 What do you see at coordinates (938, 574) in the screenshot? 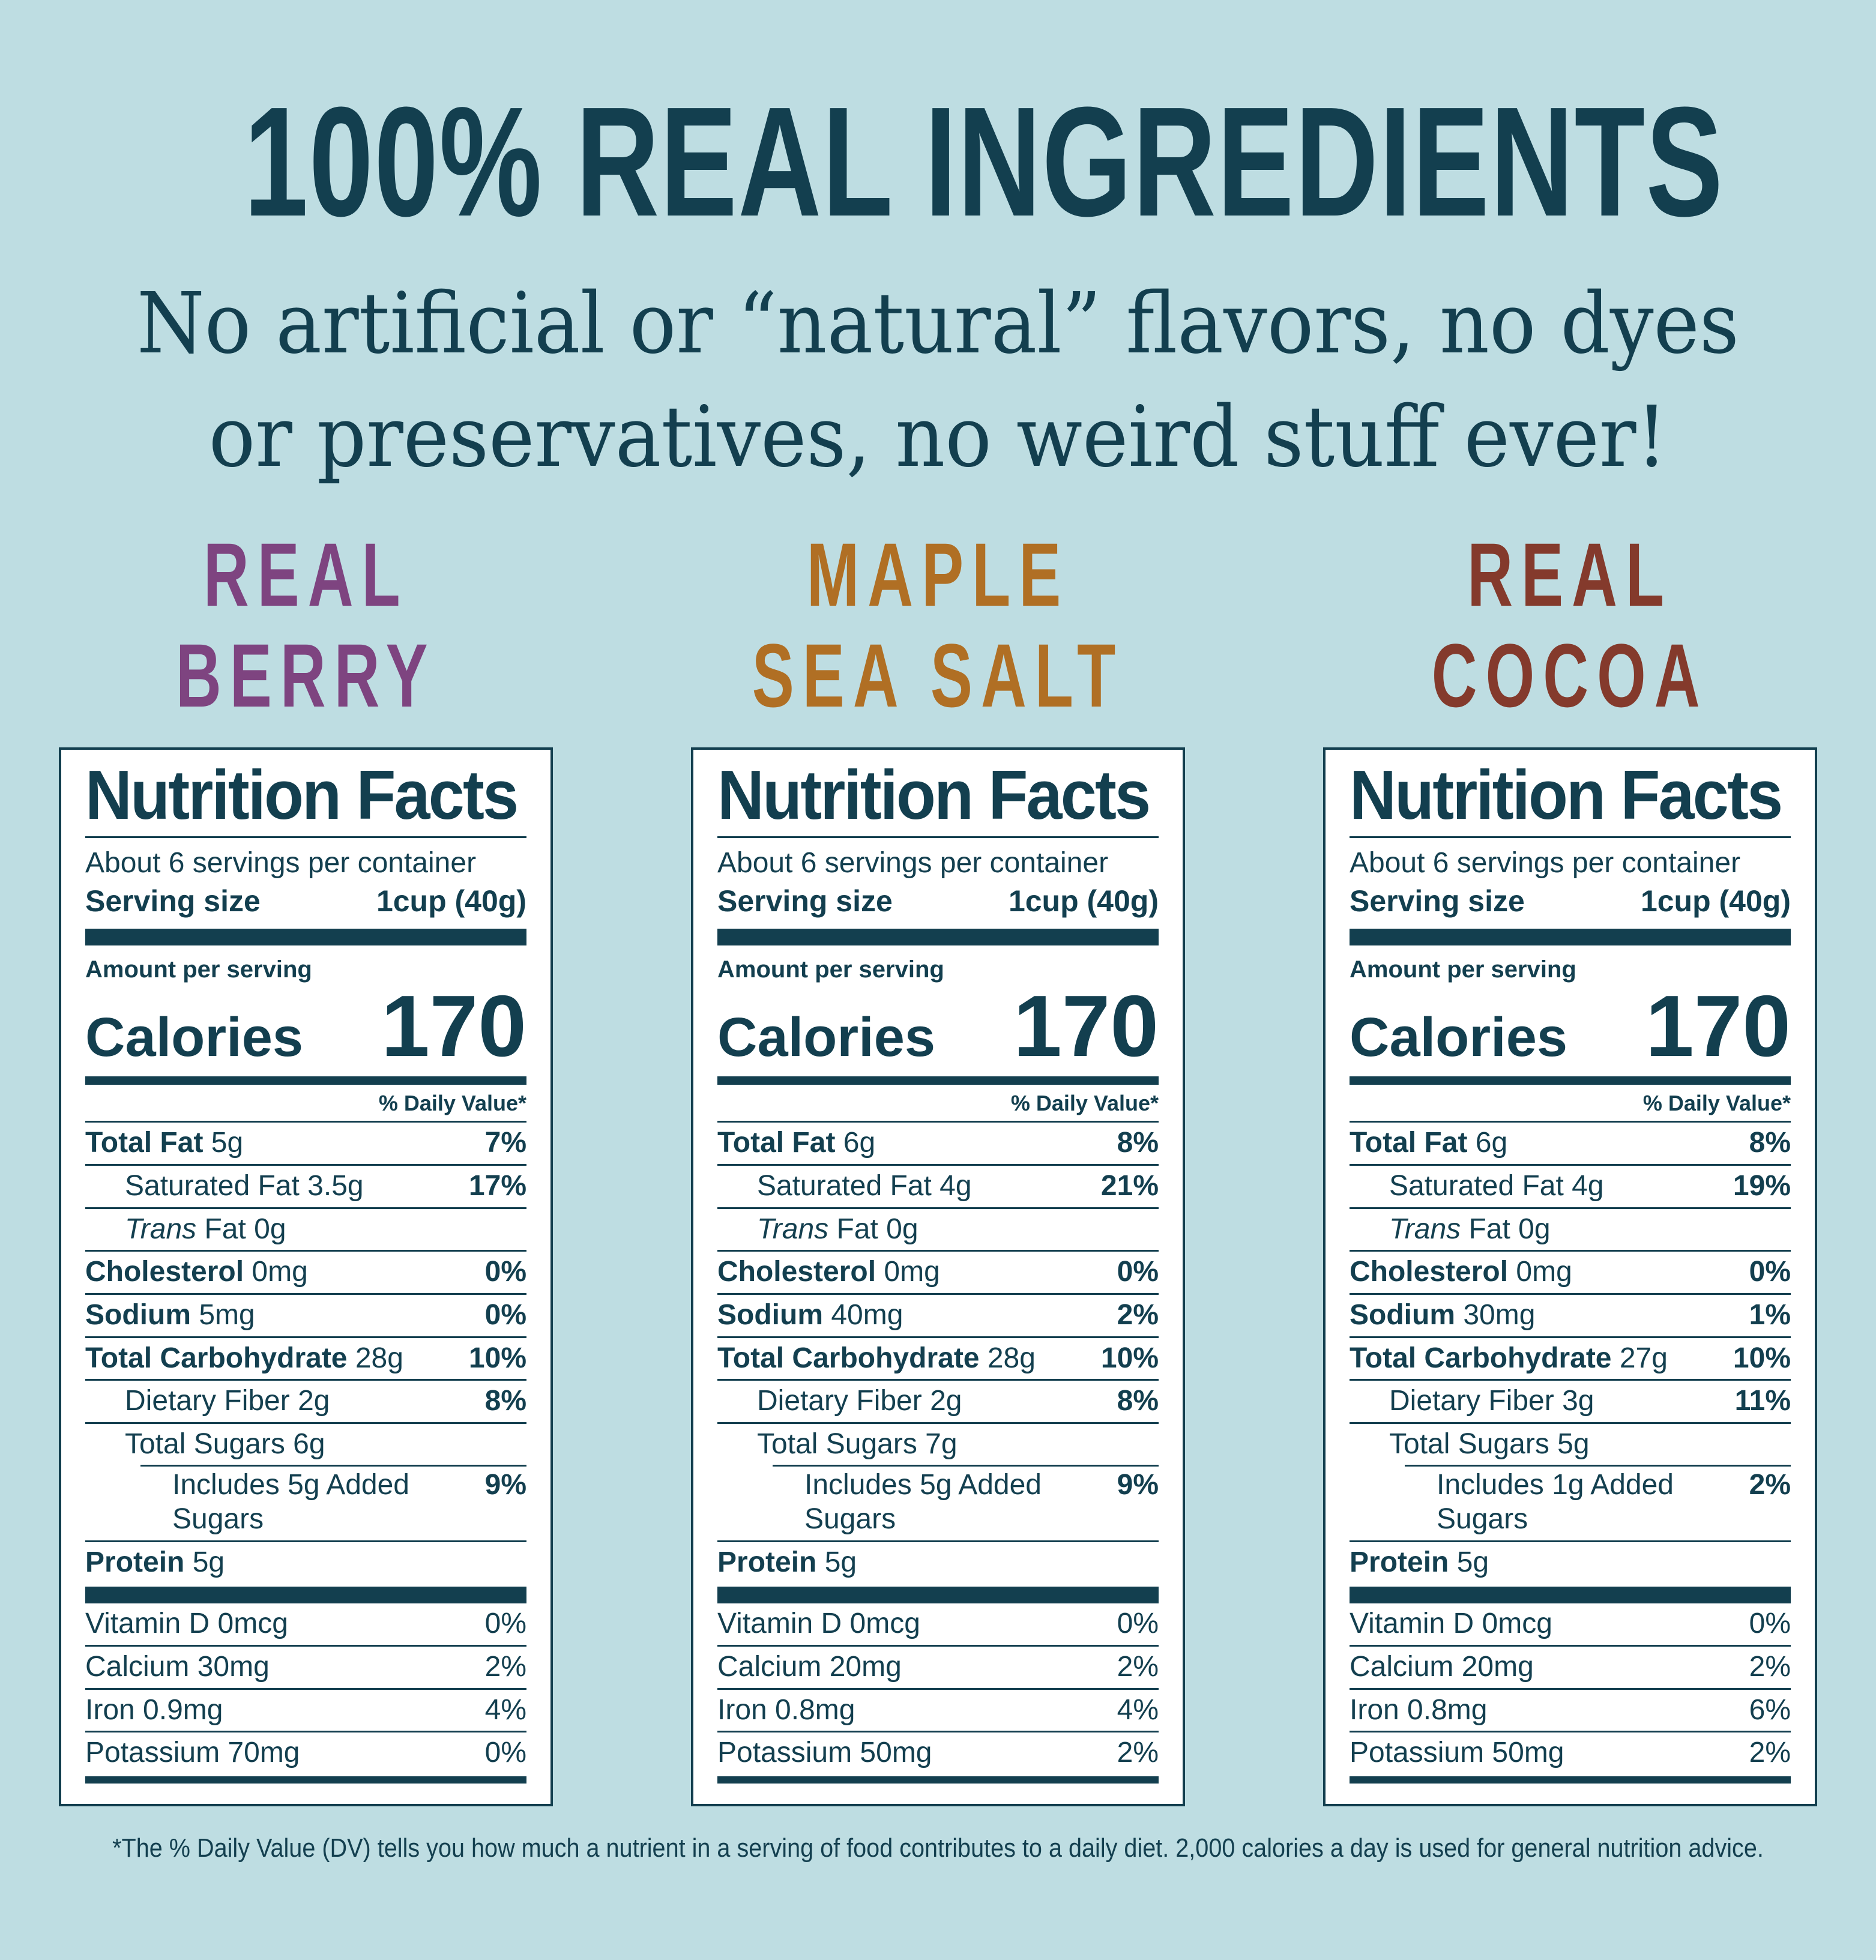
I see `flavor-title-line-1: MAPLE` at bounding box center [938, 574].